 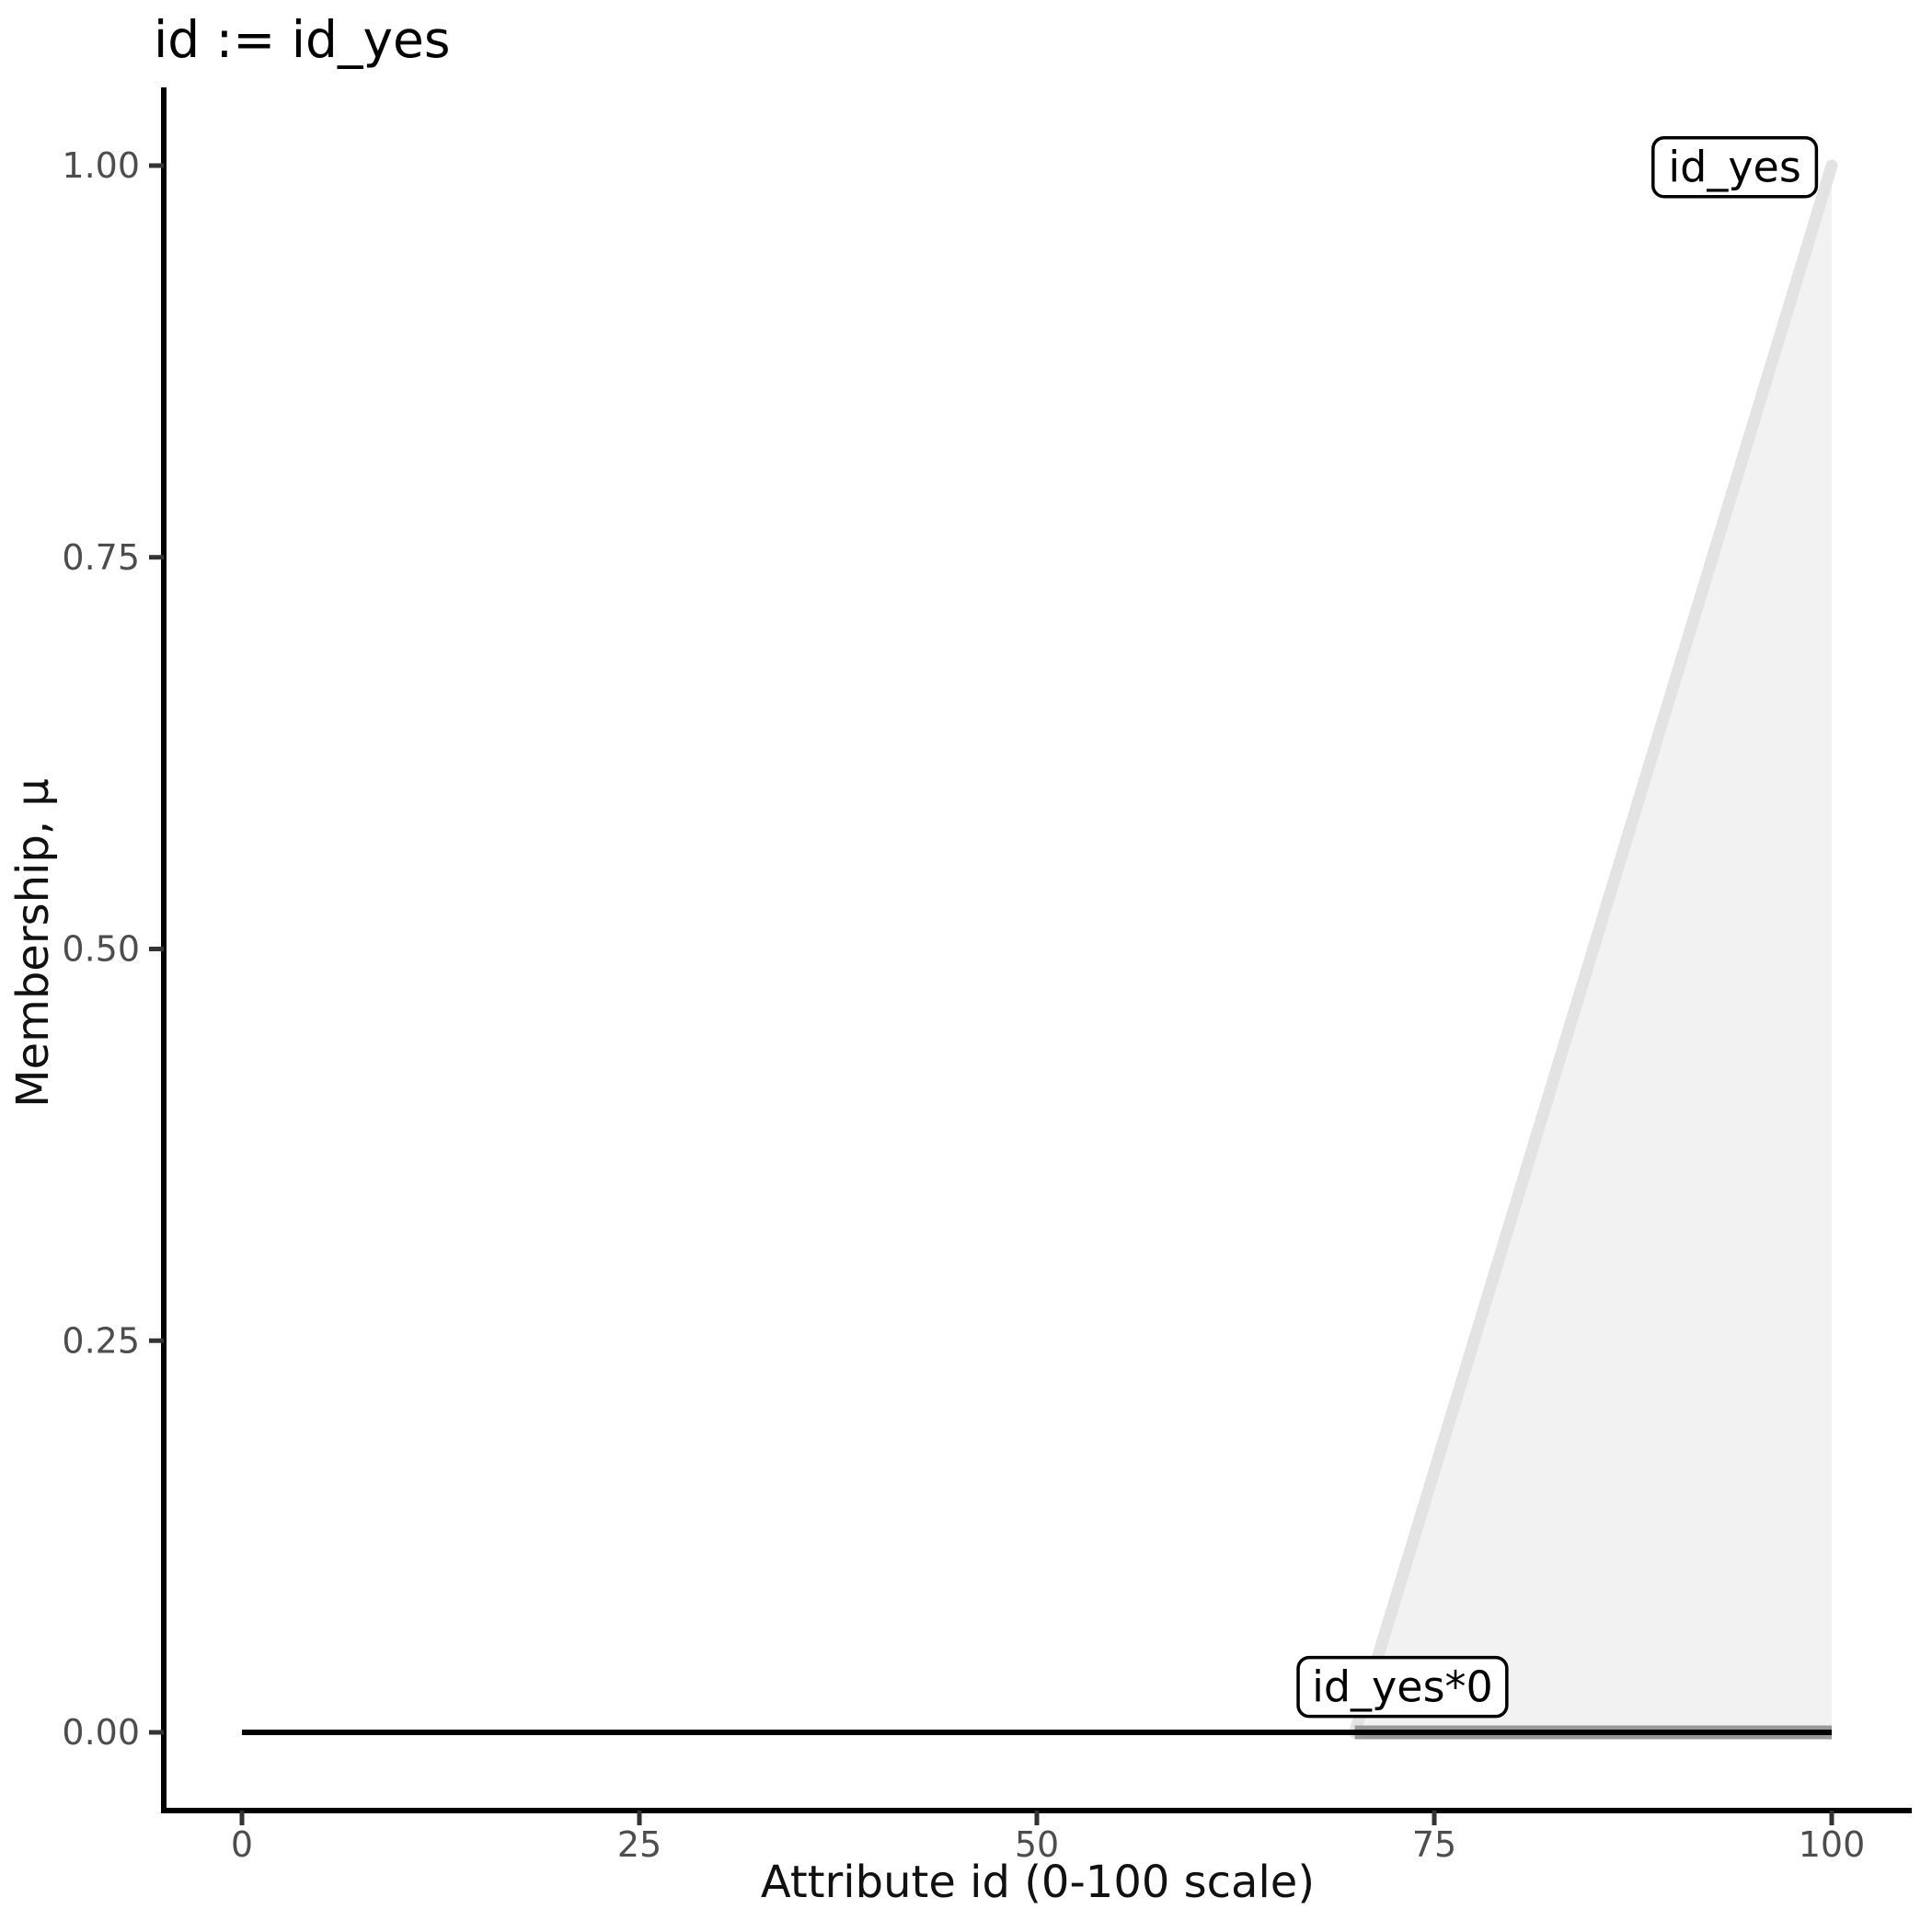 What do you see at coordinates (302, 39) in the screenshot?
I see `chart-title: id := id_yes` at bounding box center [302, 39].